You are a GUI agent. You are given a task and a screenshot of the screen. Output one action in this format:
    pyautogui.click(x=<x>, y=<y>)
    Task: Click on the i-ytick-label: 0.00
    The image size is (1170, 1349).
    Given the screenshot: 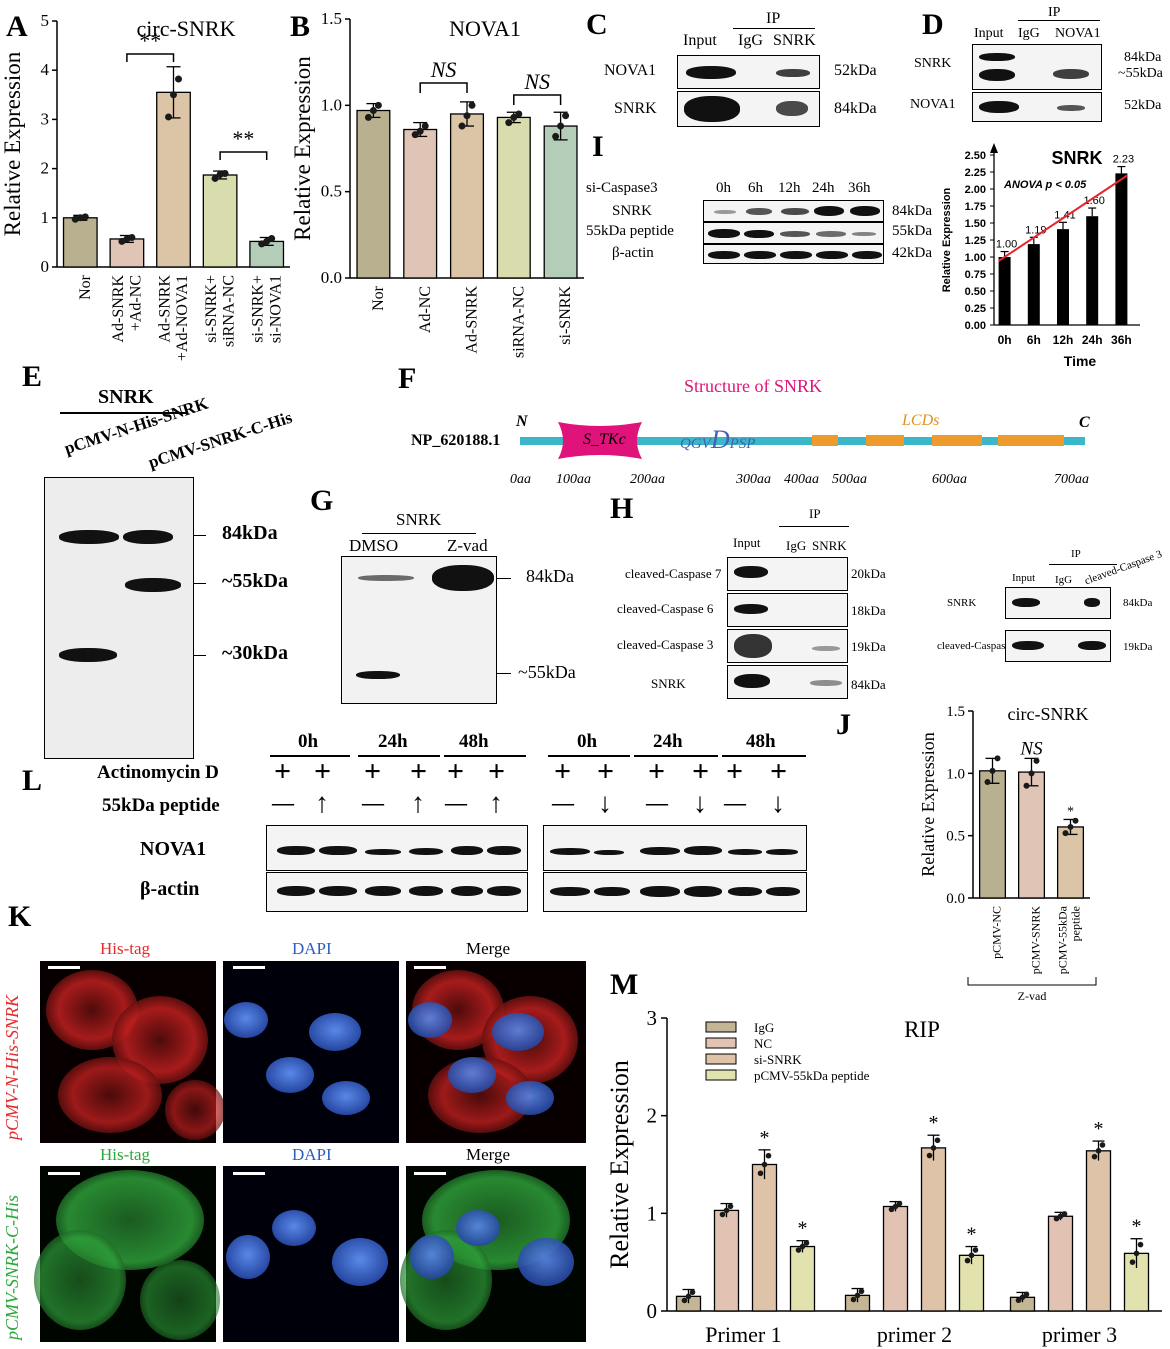 What is the action you would take?
    pyautogui.click(x=975, y=326)
    